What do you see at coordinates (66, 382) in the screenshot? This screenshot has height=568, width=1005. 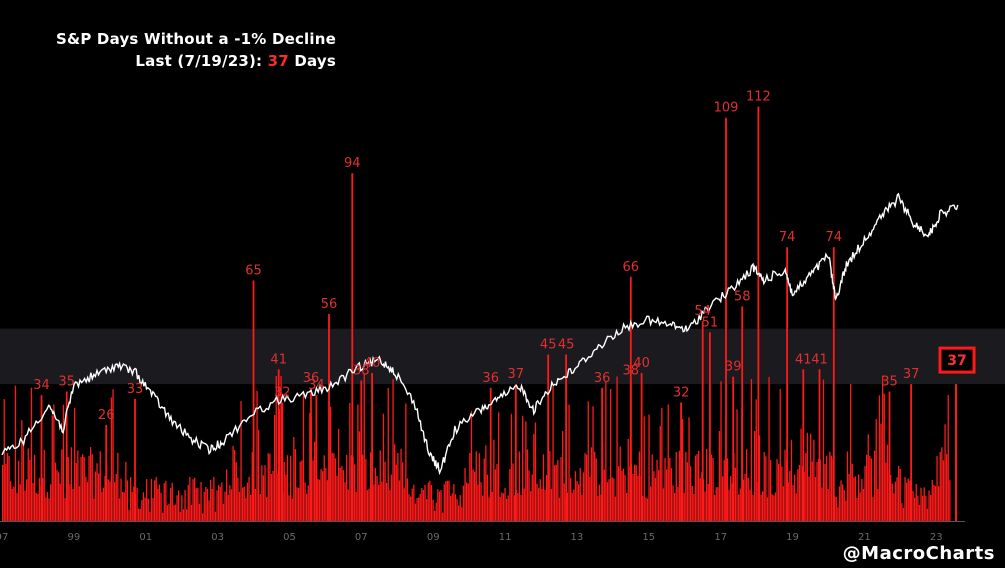 I see `peak-label-1: 35` at bounding box center [66, 382].